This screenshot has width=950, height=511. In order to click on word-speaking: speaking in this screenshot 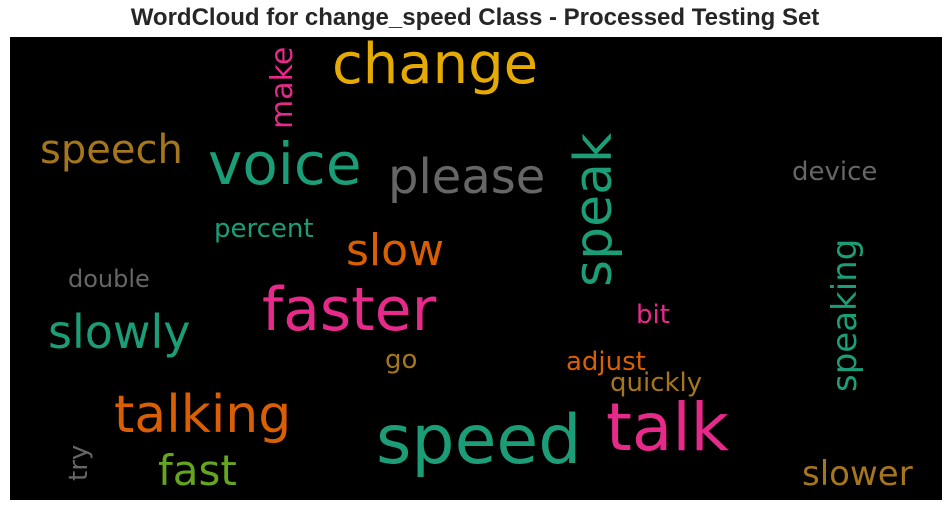, I will do `click(845, 315)`.